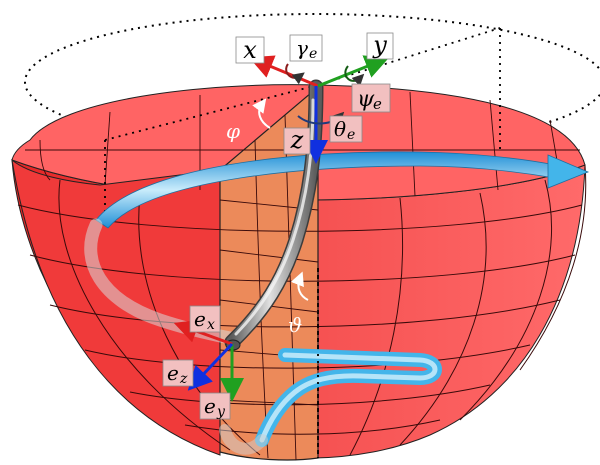 This screenshot has width=600, height=465. Describe the element at coordinates (351, 135) in the screenshot. I see `label-theta-sub: e` at that location.